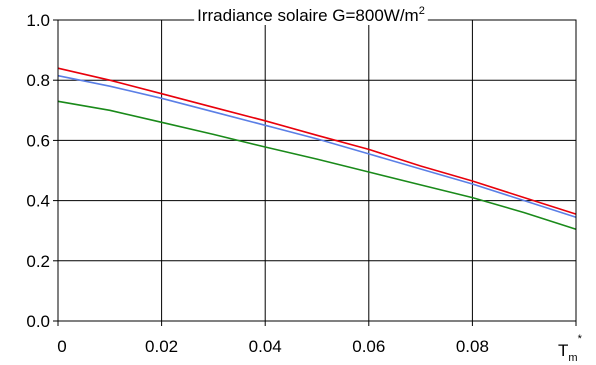 This screenshot has width=596, height=365. Describe the element at coordinates (38, 261) in the screenshot. I see `y-tick-label: 0.2` at that location.